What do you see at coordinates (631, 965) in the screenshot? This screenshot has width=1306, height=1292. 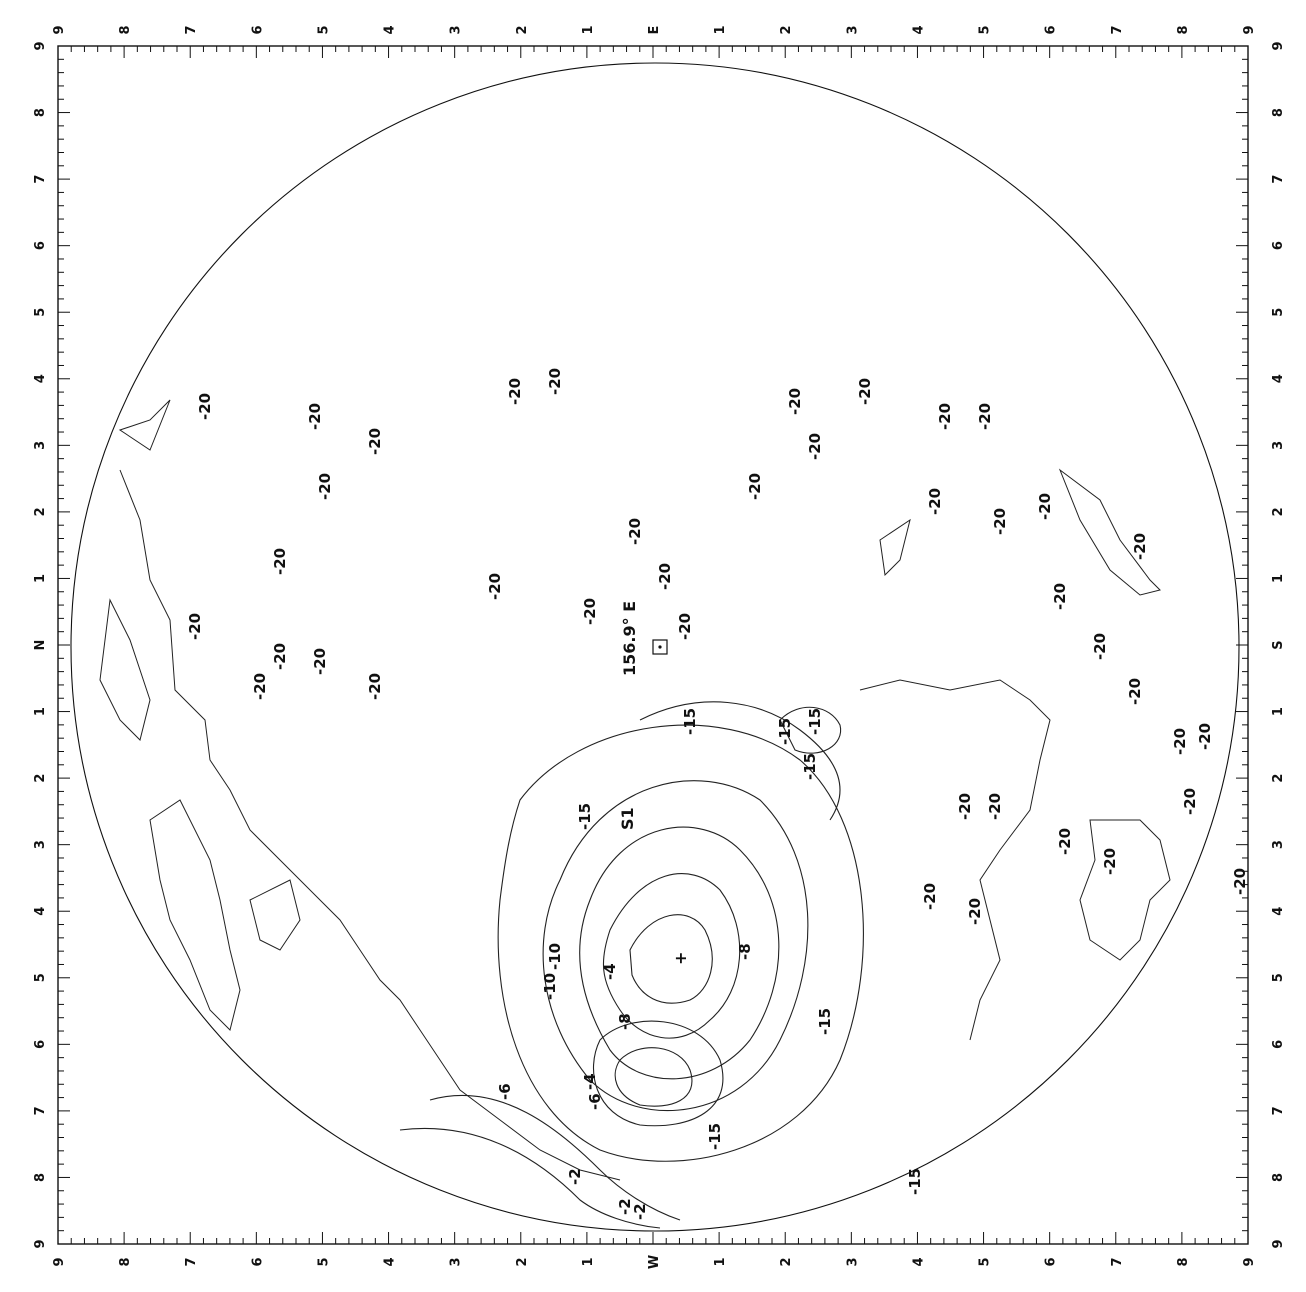 I see `contour-lines` at bounding box center [631, 965].